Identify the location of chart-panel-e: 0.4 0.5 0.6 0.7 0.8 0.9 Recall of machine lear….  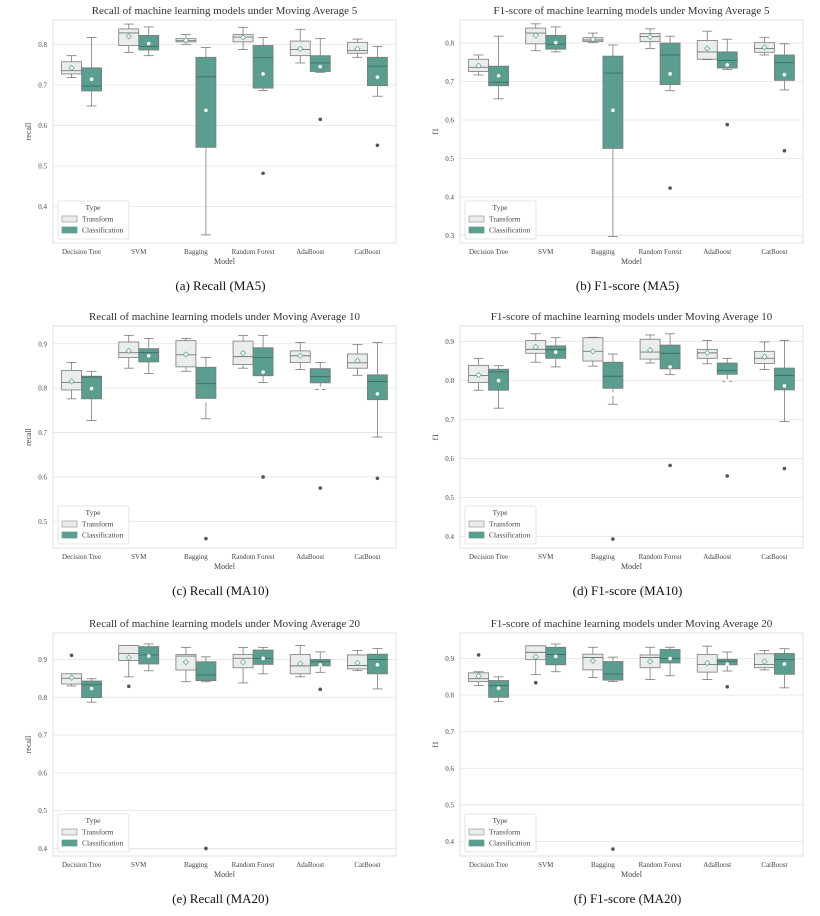
(210, 762).